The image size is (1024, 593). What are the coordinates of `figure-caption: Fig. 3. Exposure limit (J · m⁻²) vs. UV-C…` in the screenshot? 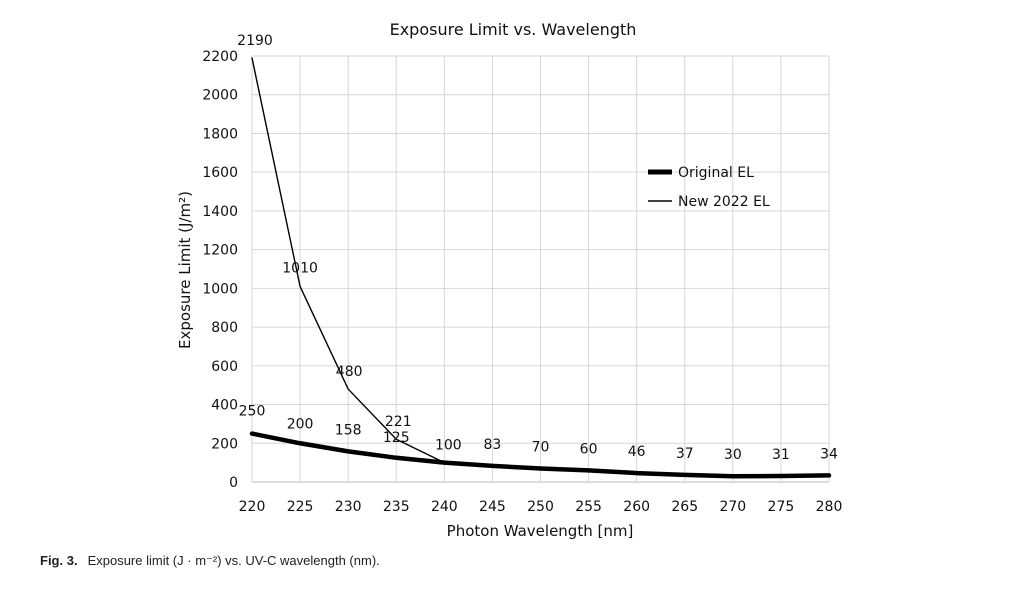 It's located at (210, 561).